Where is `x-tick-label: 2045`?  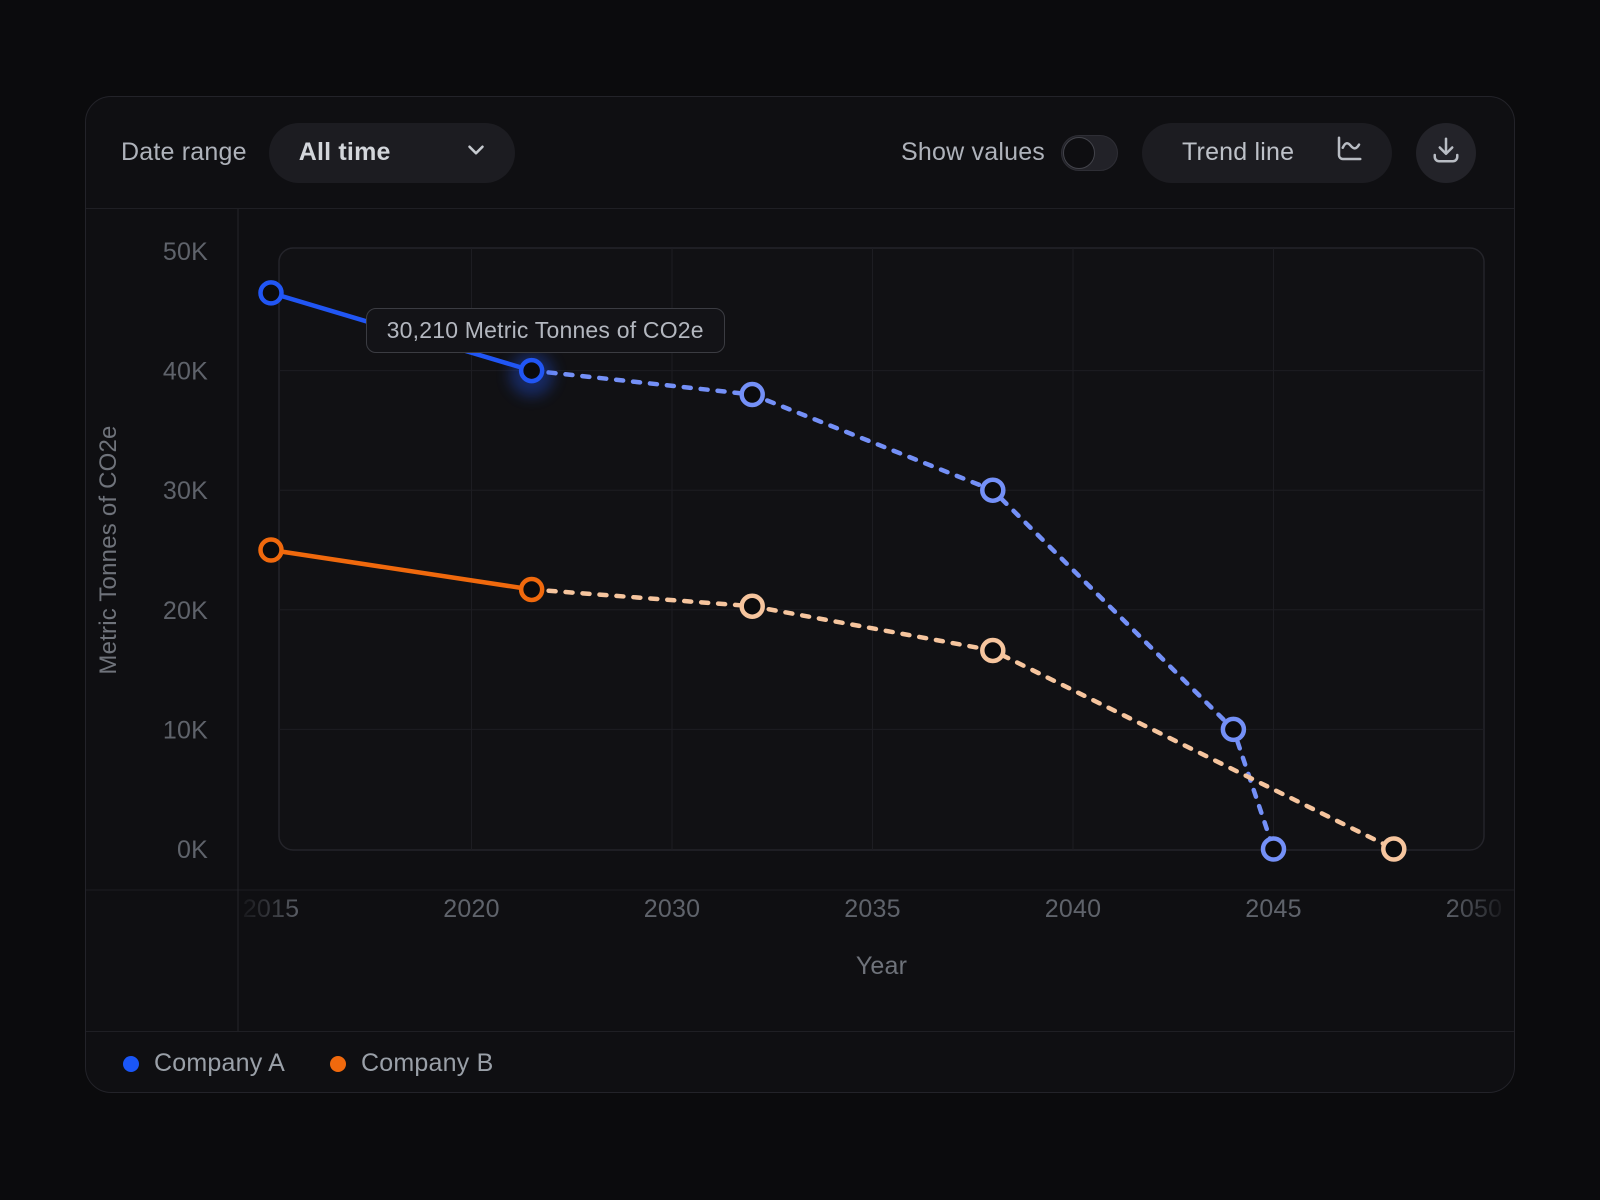 x-tick-label: 2045 is located at coordinates (1273, 909).